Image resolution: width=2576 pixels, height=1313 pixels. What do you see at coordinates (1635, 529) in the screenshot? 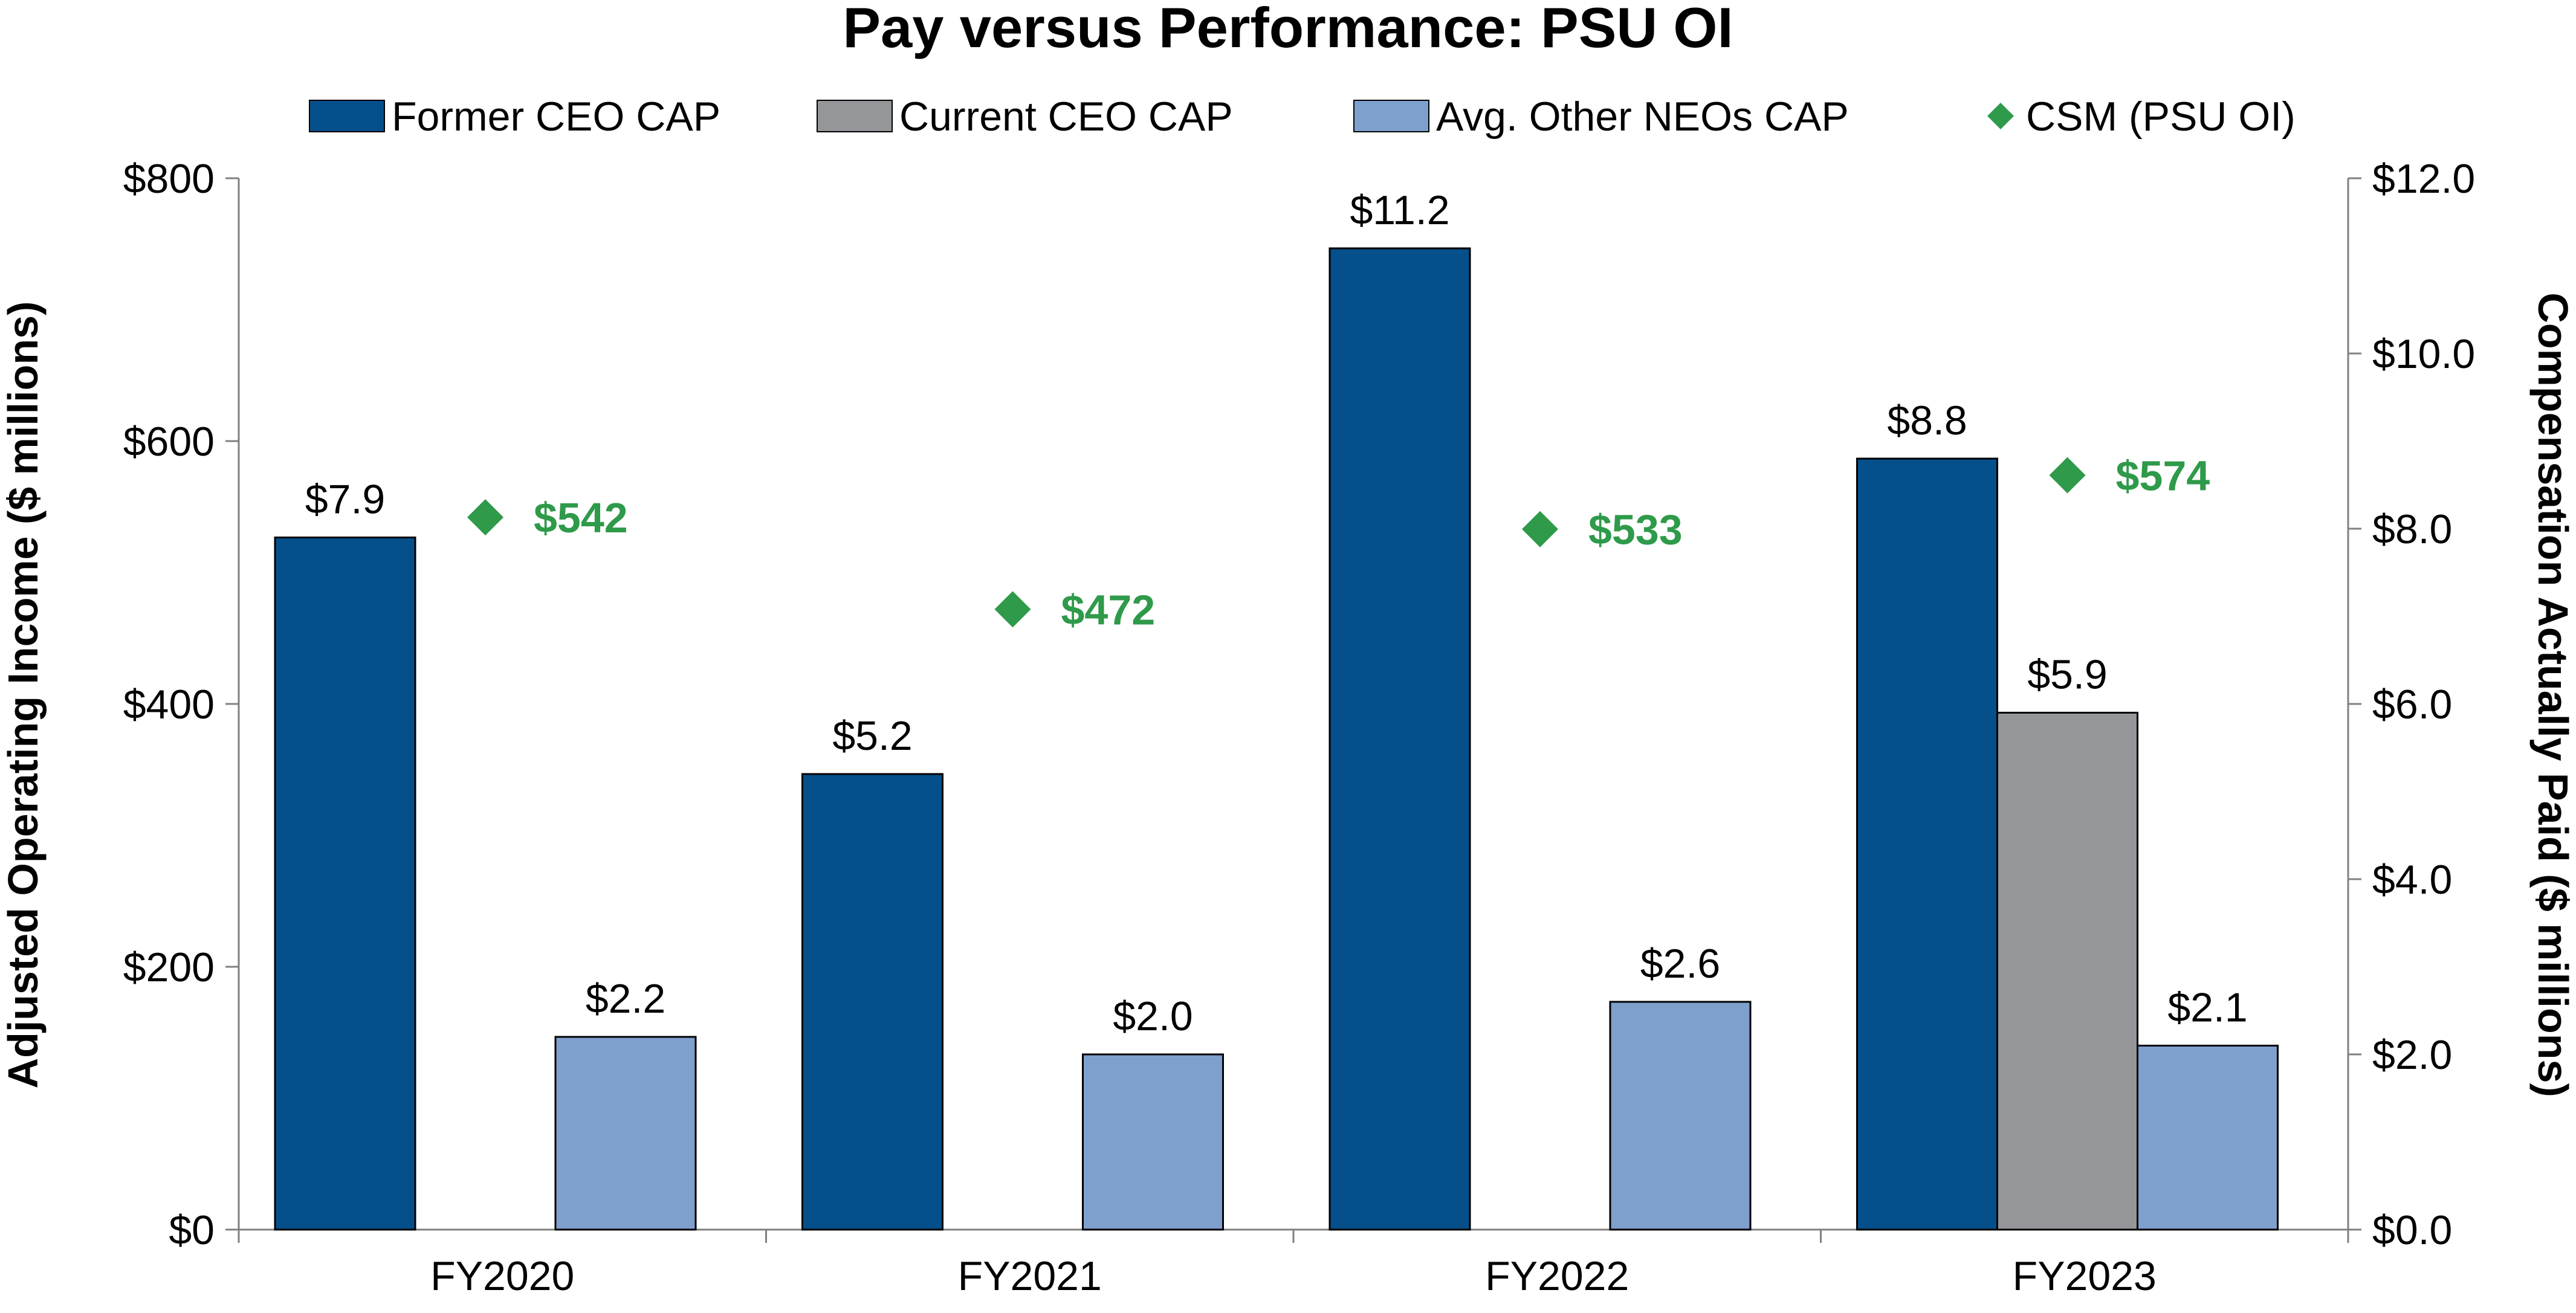
I see `csm-value-label: $533` at bounding box center [1635, 529].